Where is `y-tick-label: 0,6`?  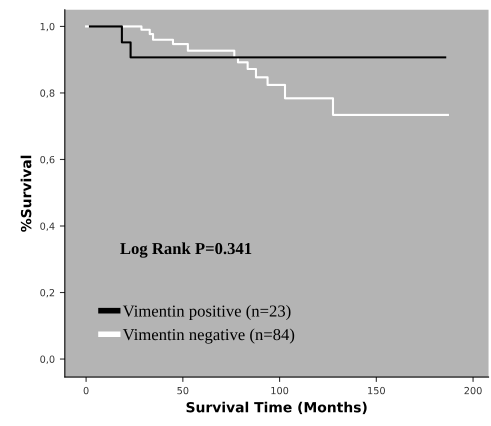
y-tick-label: 0,6 is located at coordinates (47, 160).